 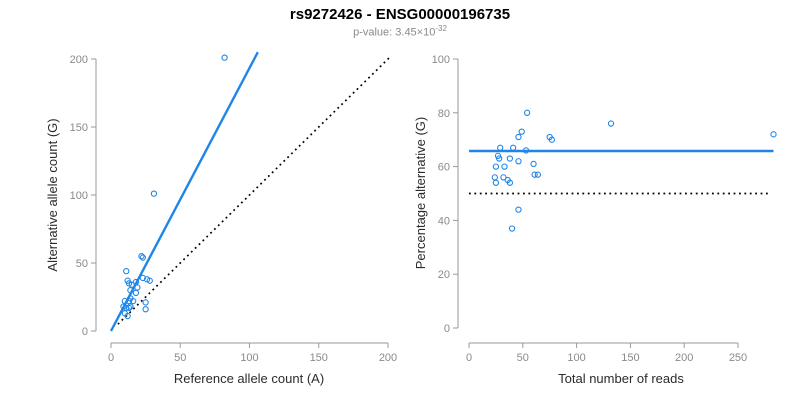 I want to click on x-tick-label: 250, so click(x=738, y=358).